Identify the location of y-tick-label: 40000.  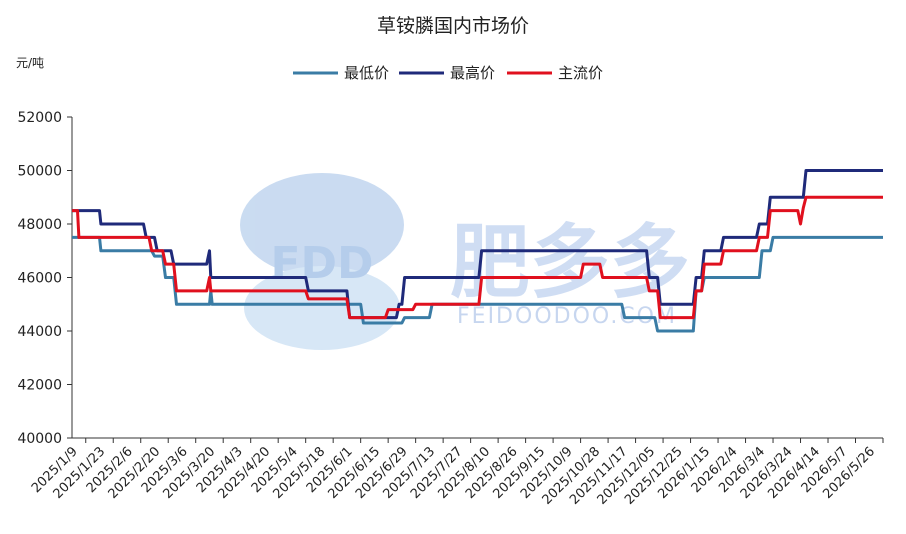
(39, 439).